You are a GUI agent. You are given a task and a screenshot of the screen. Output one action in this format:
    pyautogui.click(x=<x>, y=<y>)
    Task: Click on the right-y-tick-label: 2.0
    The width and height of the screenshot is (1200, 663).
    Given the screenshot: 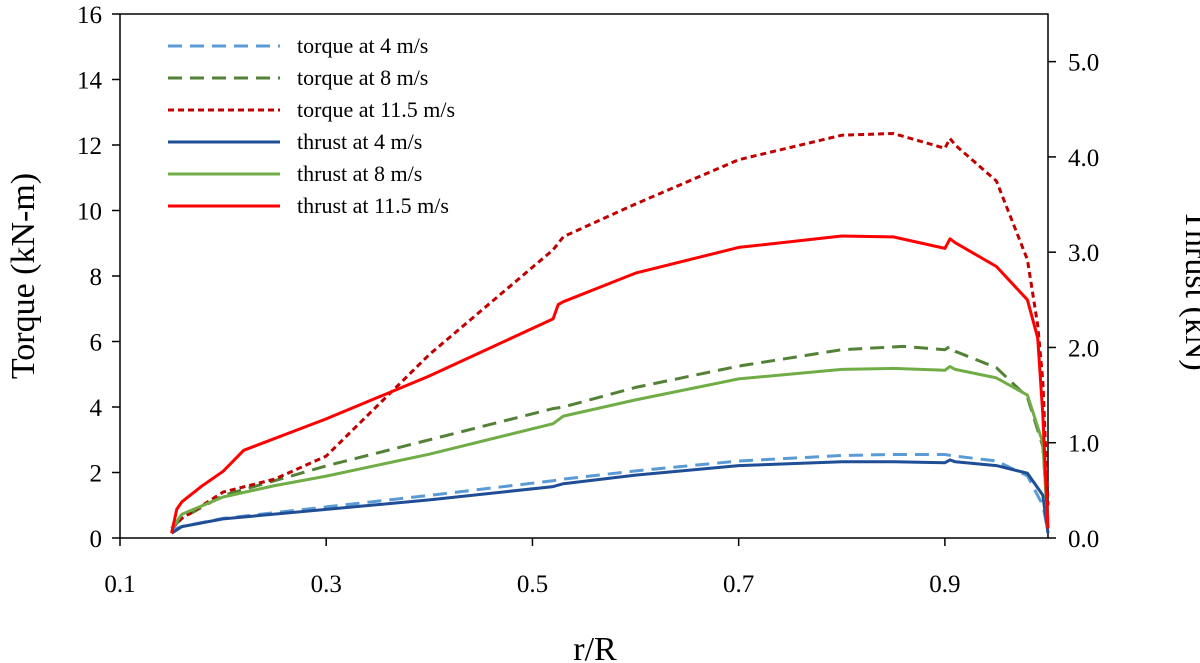 What is the action you would take?
    pyautogui.click(x=1083, y=348)
    